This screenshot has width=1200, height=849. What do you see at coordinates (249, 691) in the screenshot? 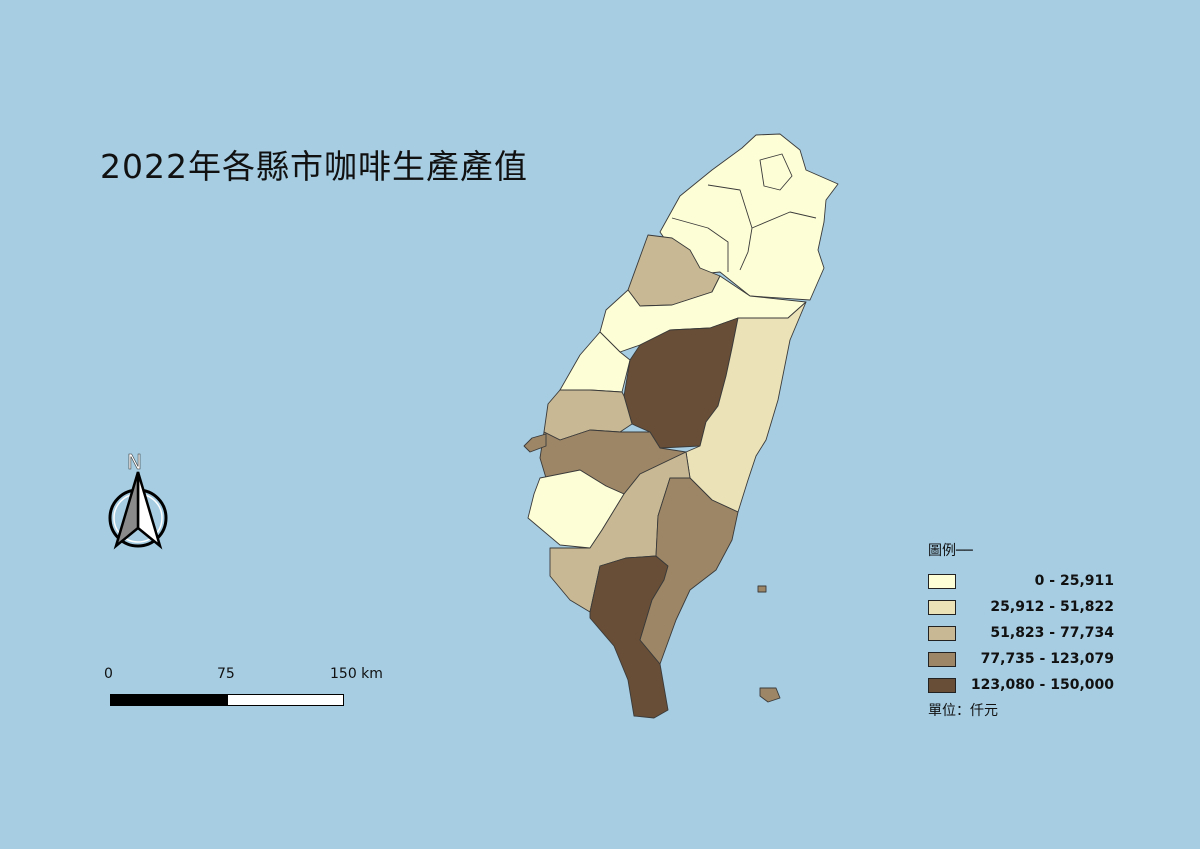
I see `scale-bar: 0 75 150 km` at bounding box center [249, 691].